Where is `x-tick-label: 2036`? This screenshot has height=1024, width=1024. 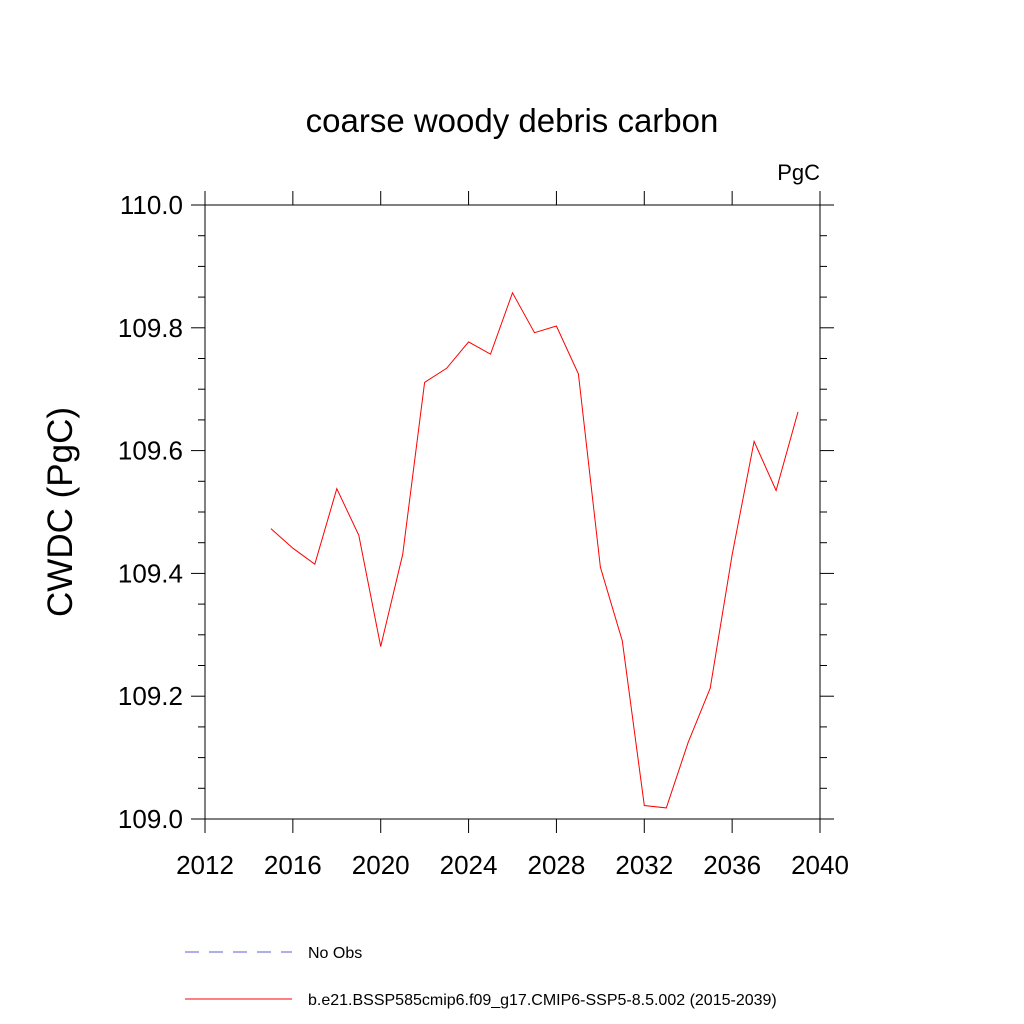
x-tick-label: 2036 is located at coordinates (732, 865).